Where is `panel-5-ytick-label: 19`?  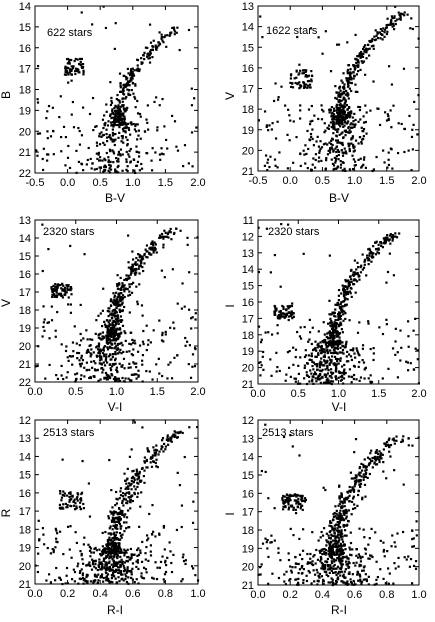
panel-5-ytick-label: 19 is located at coordinates (25, 549).